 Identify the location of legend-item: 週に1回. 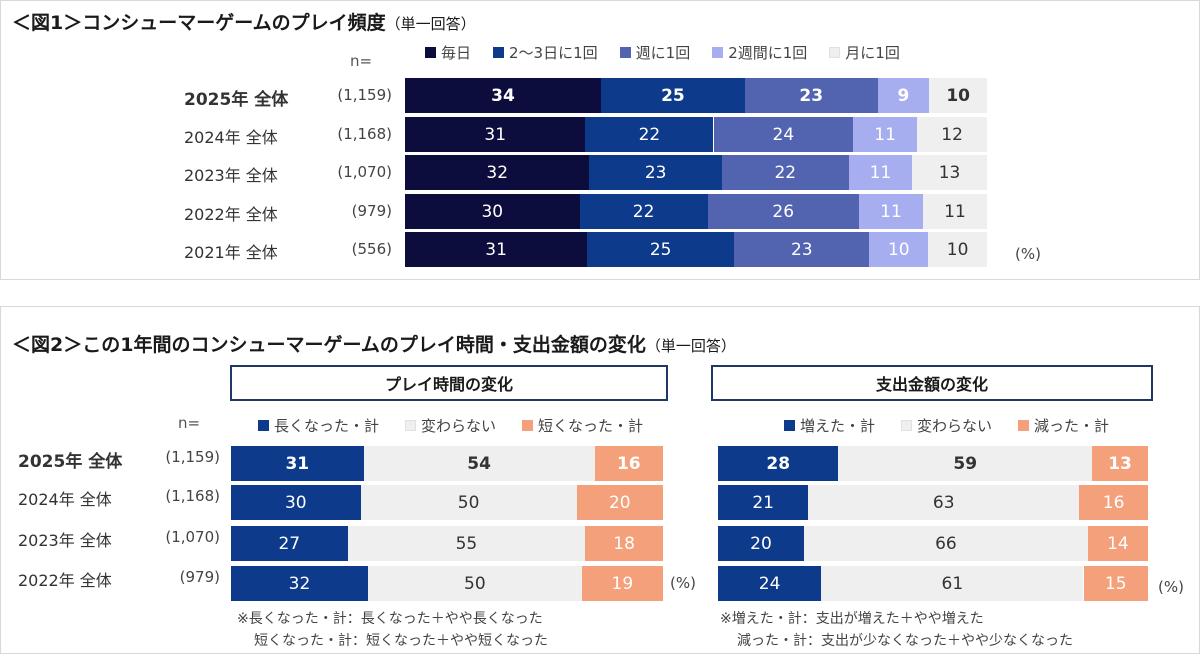
(655, 52).